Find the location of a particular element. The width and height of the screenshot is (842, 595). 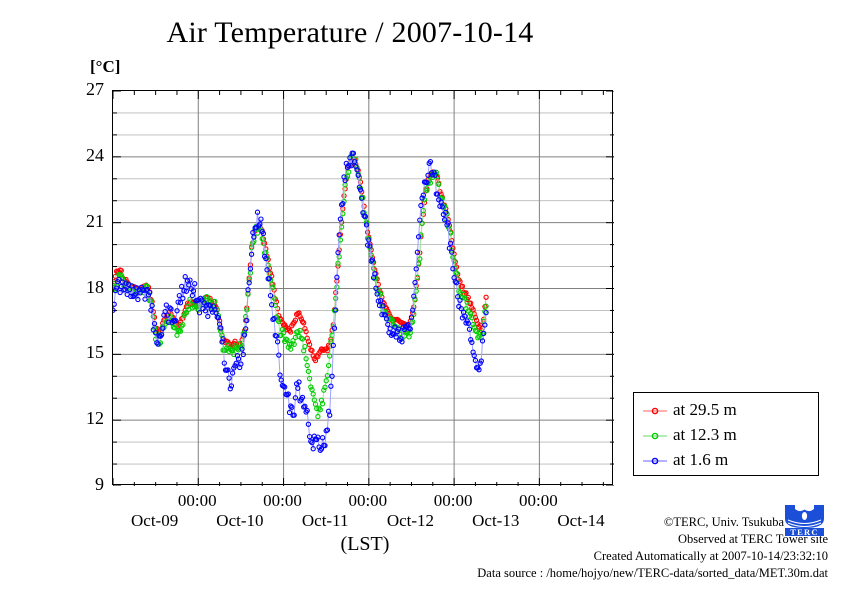

legend-marker-red is located at coordinates (655, 410).